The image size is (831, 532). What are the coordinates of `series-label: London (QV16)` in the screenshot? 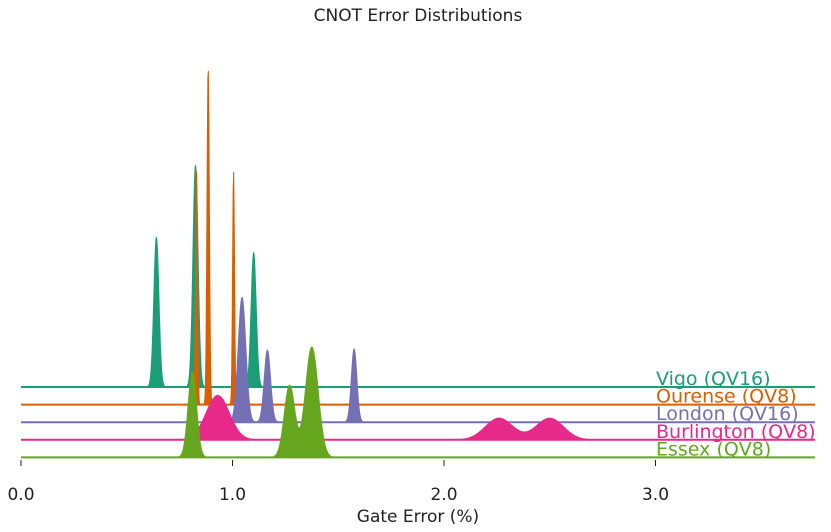 It's located at (727, 414).